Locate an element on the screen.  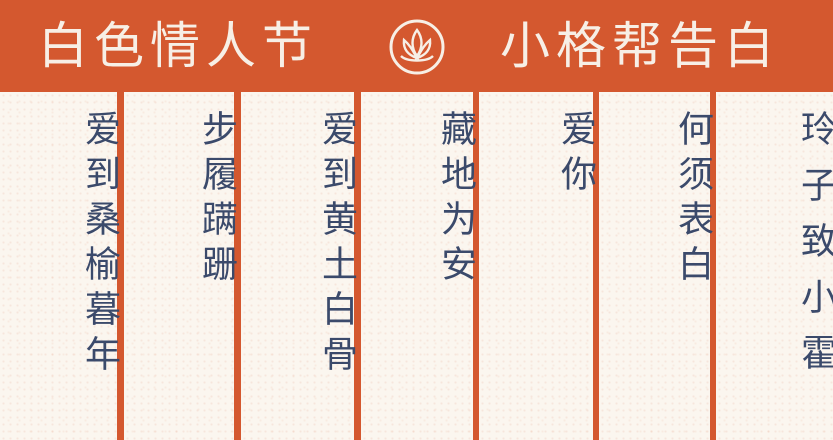
panel-7: 玲子致小霍 is located at coordinates (774, 266).